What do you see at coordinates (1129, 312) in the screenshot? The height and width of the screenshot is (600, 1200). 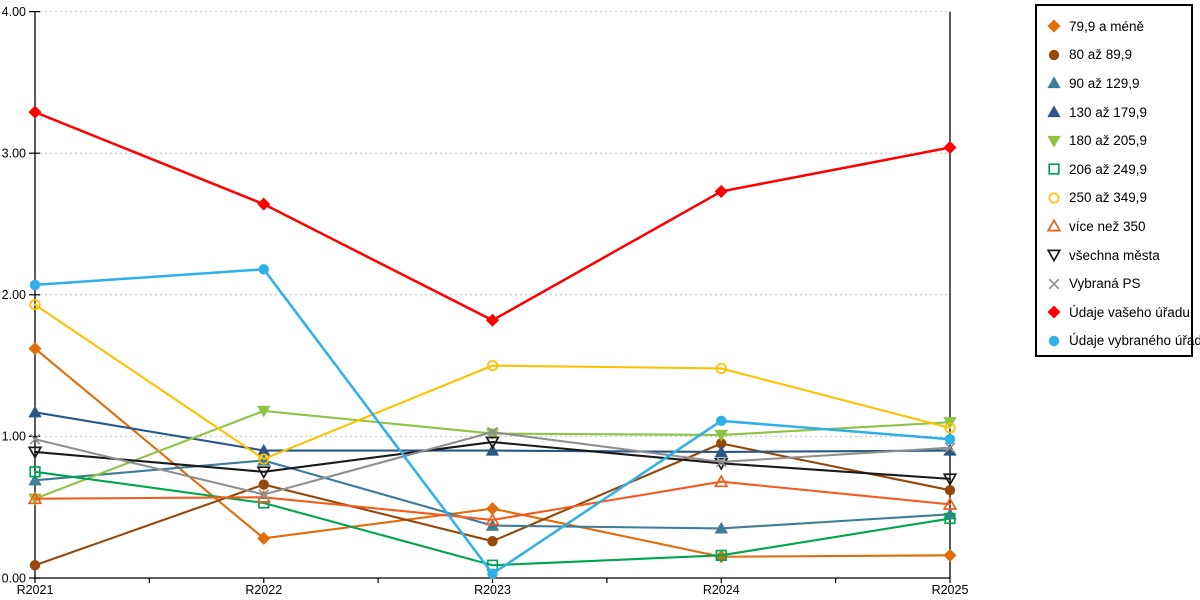 I see `legend-item-label: Údaje vašeho úřadu` at bounding box center [1129, 312].